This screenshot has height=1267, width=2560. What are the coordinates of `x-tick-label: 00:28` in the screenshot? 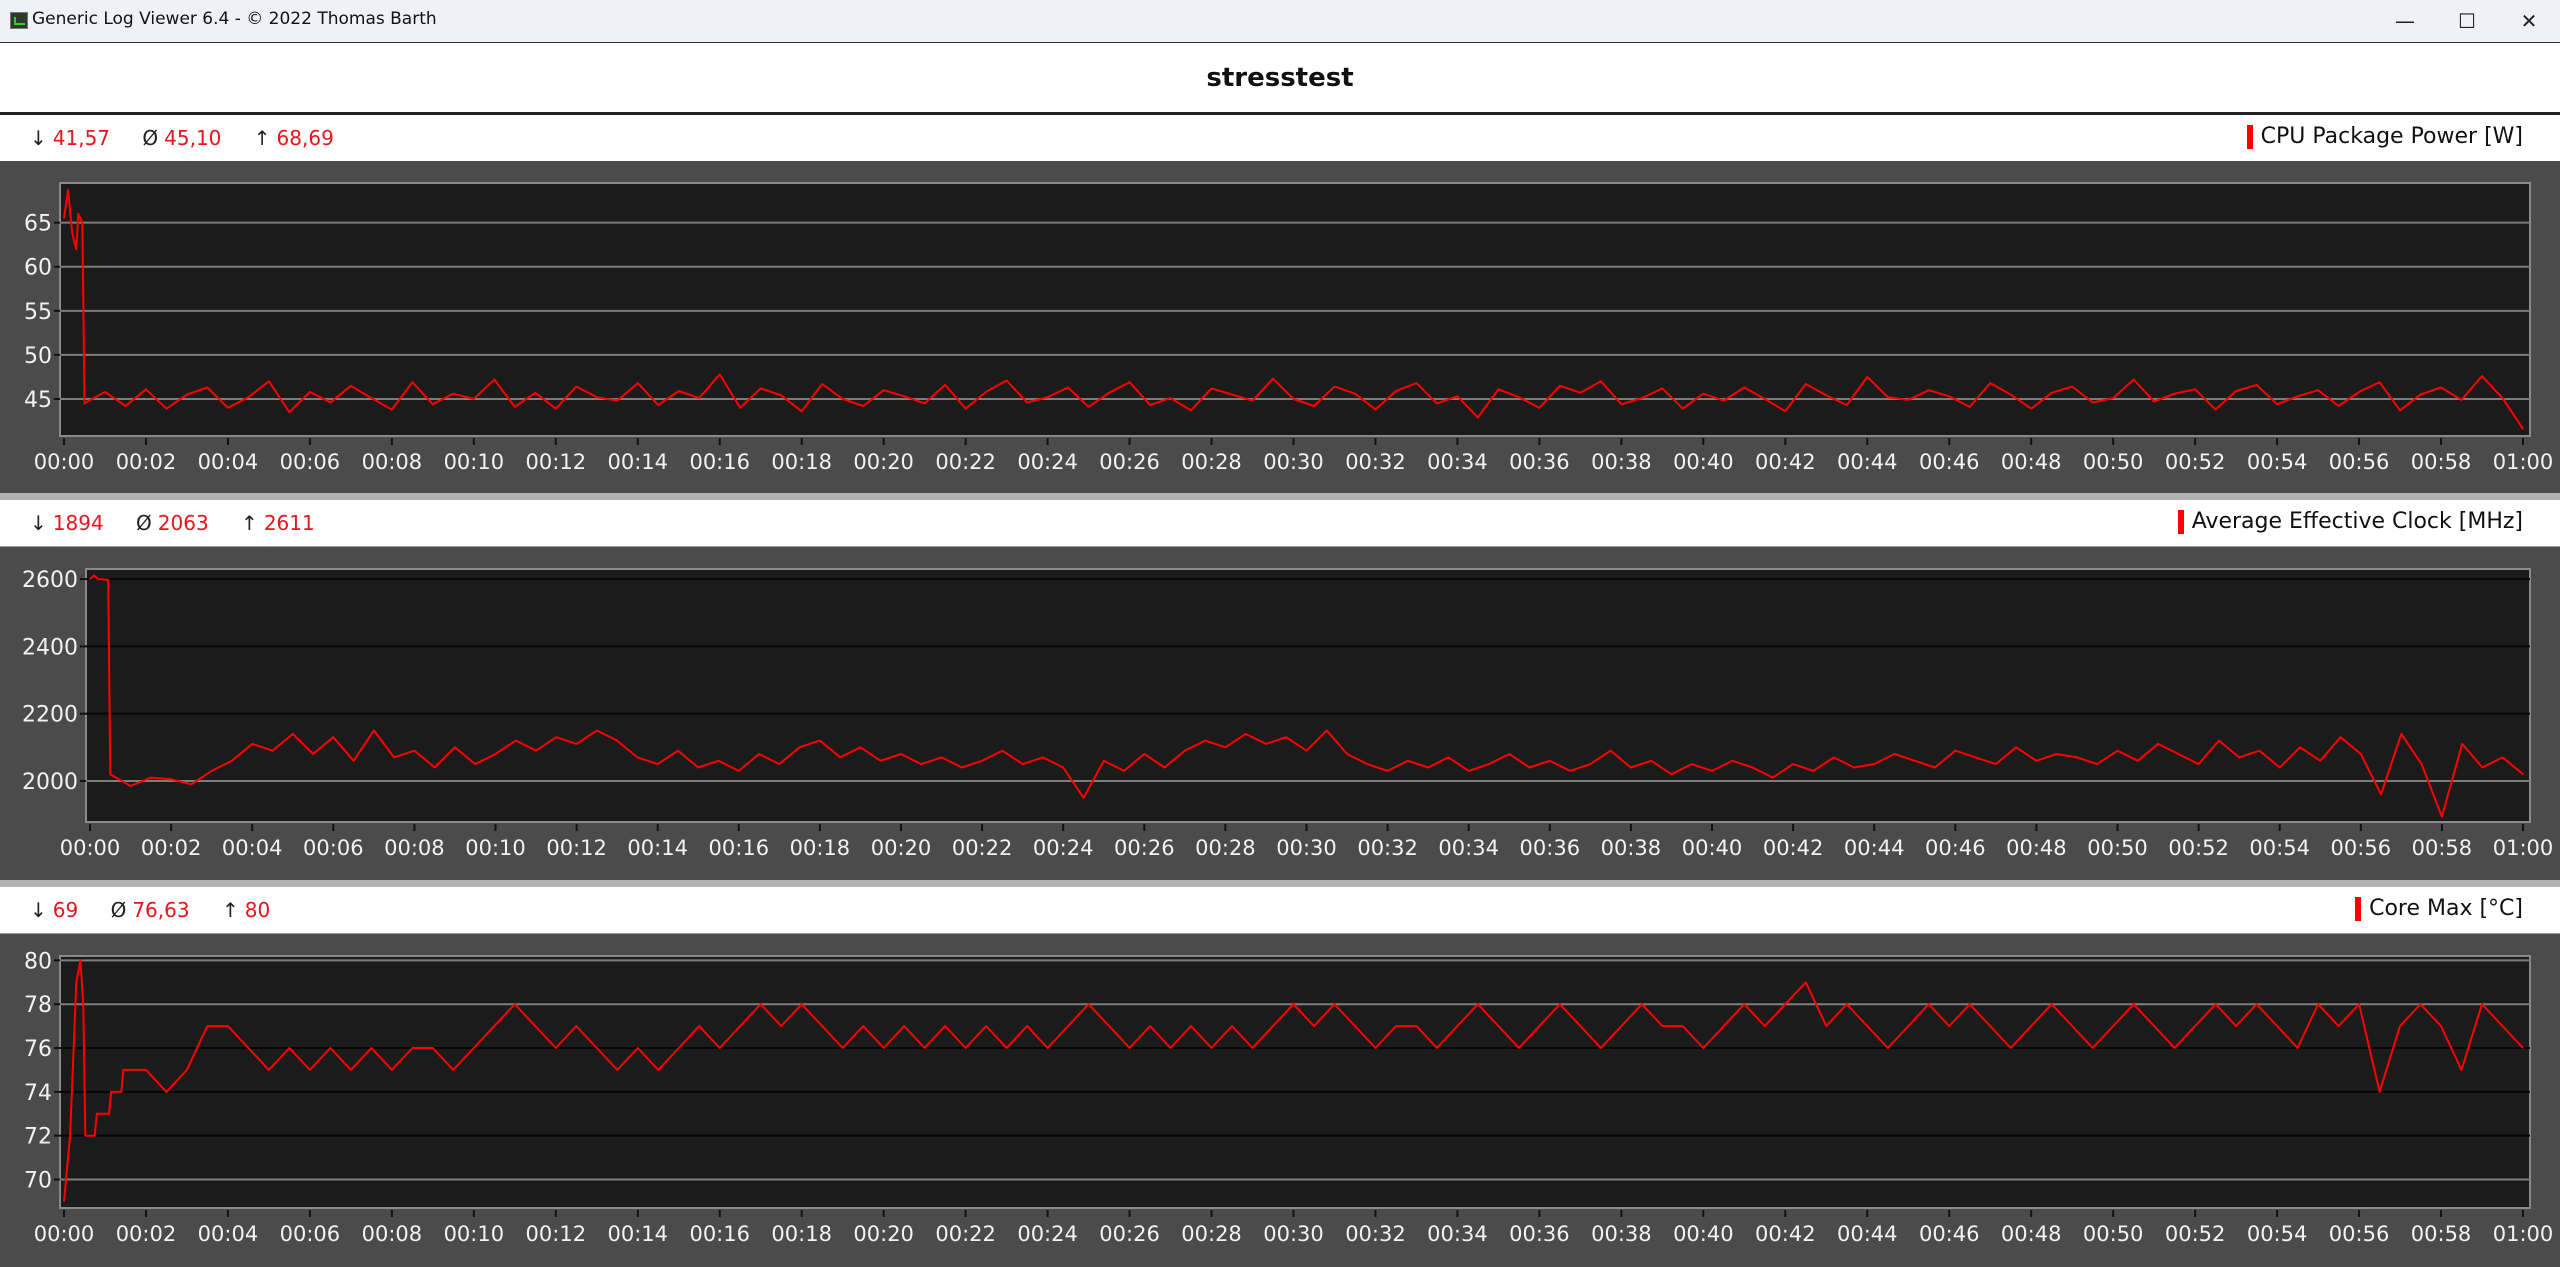 It's located at (1211, 1234).